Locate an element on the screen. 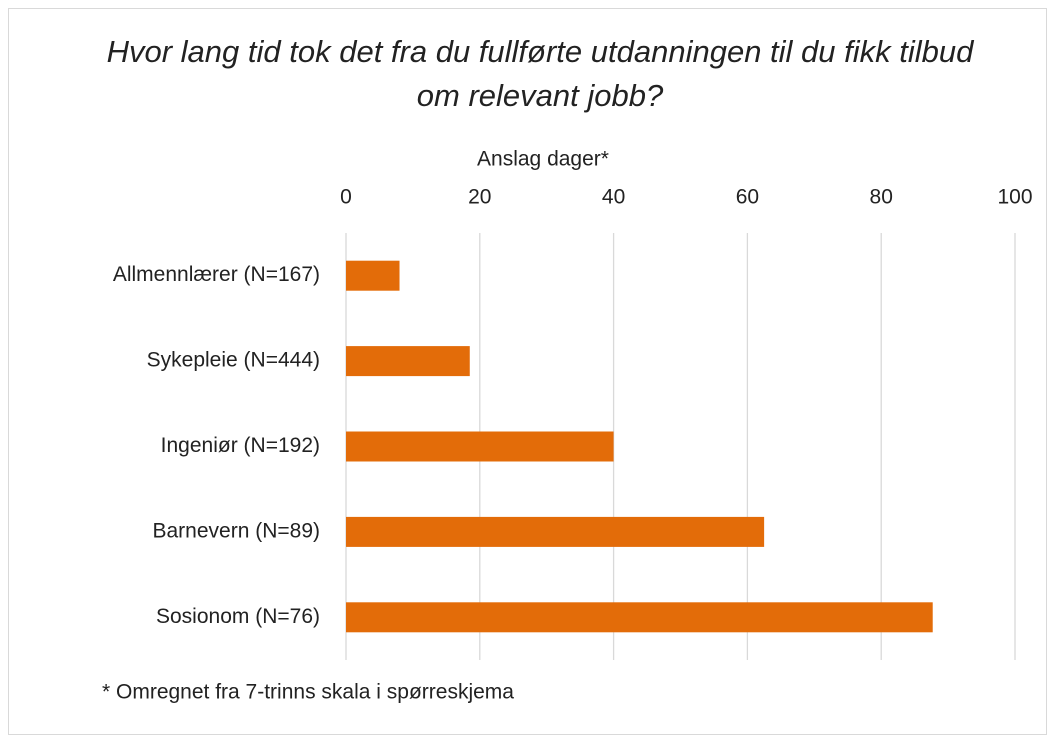 The height and width of the screenshot is (742, 1055). y-tick-label: Allmennlærer (N=167) is located at coordinates (216, 274).